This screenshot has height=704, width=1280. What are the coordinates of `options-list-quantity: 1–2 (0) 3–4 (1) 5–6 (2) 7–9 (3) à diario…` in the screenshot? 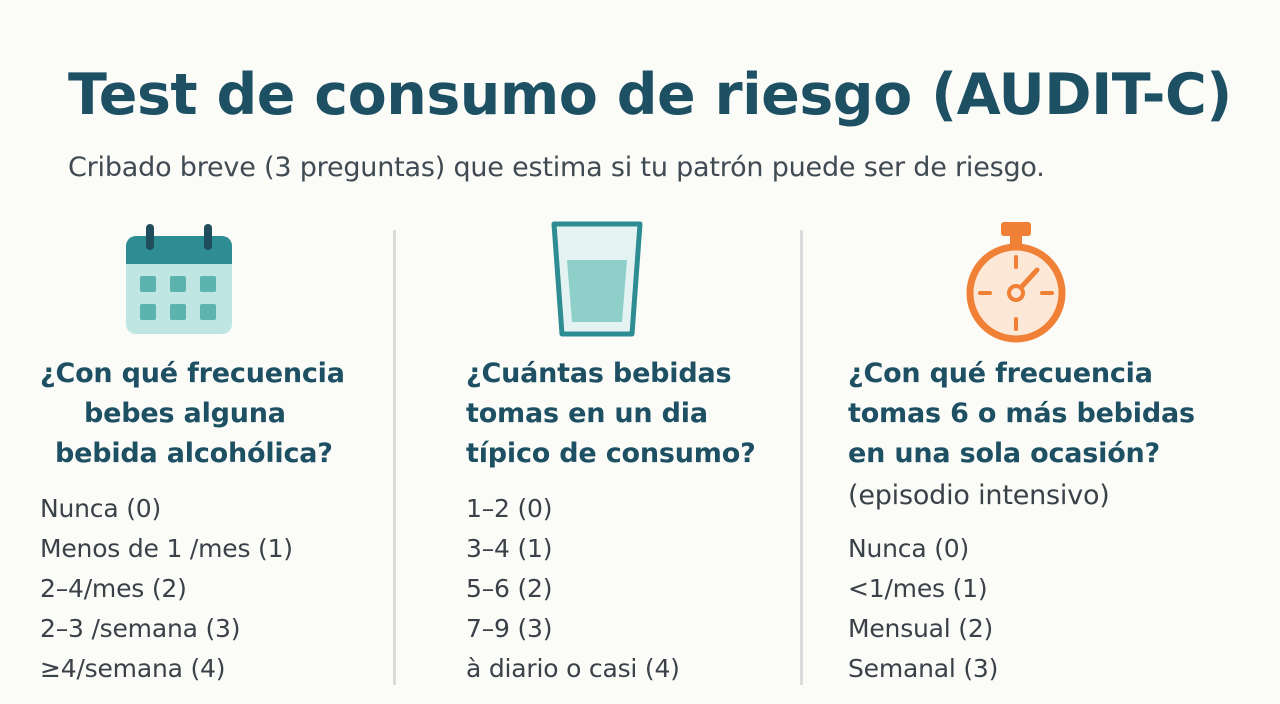 It's located at (573, 589).